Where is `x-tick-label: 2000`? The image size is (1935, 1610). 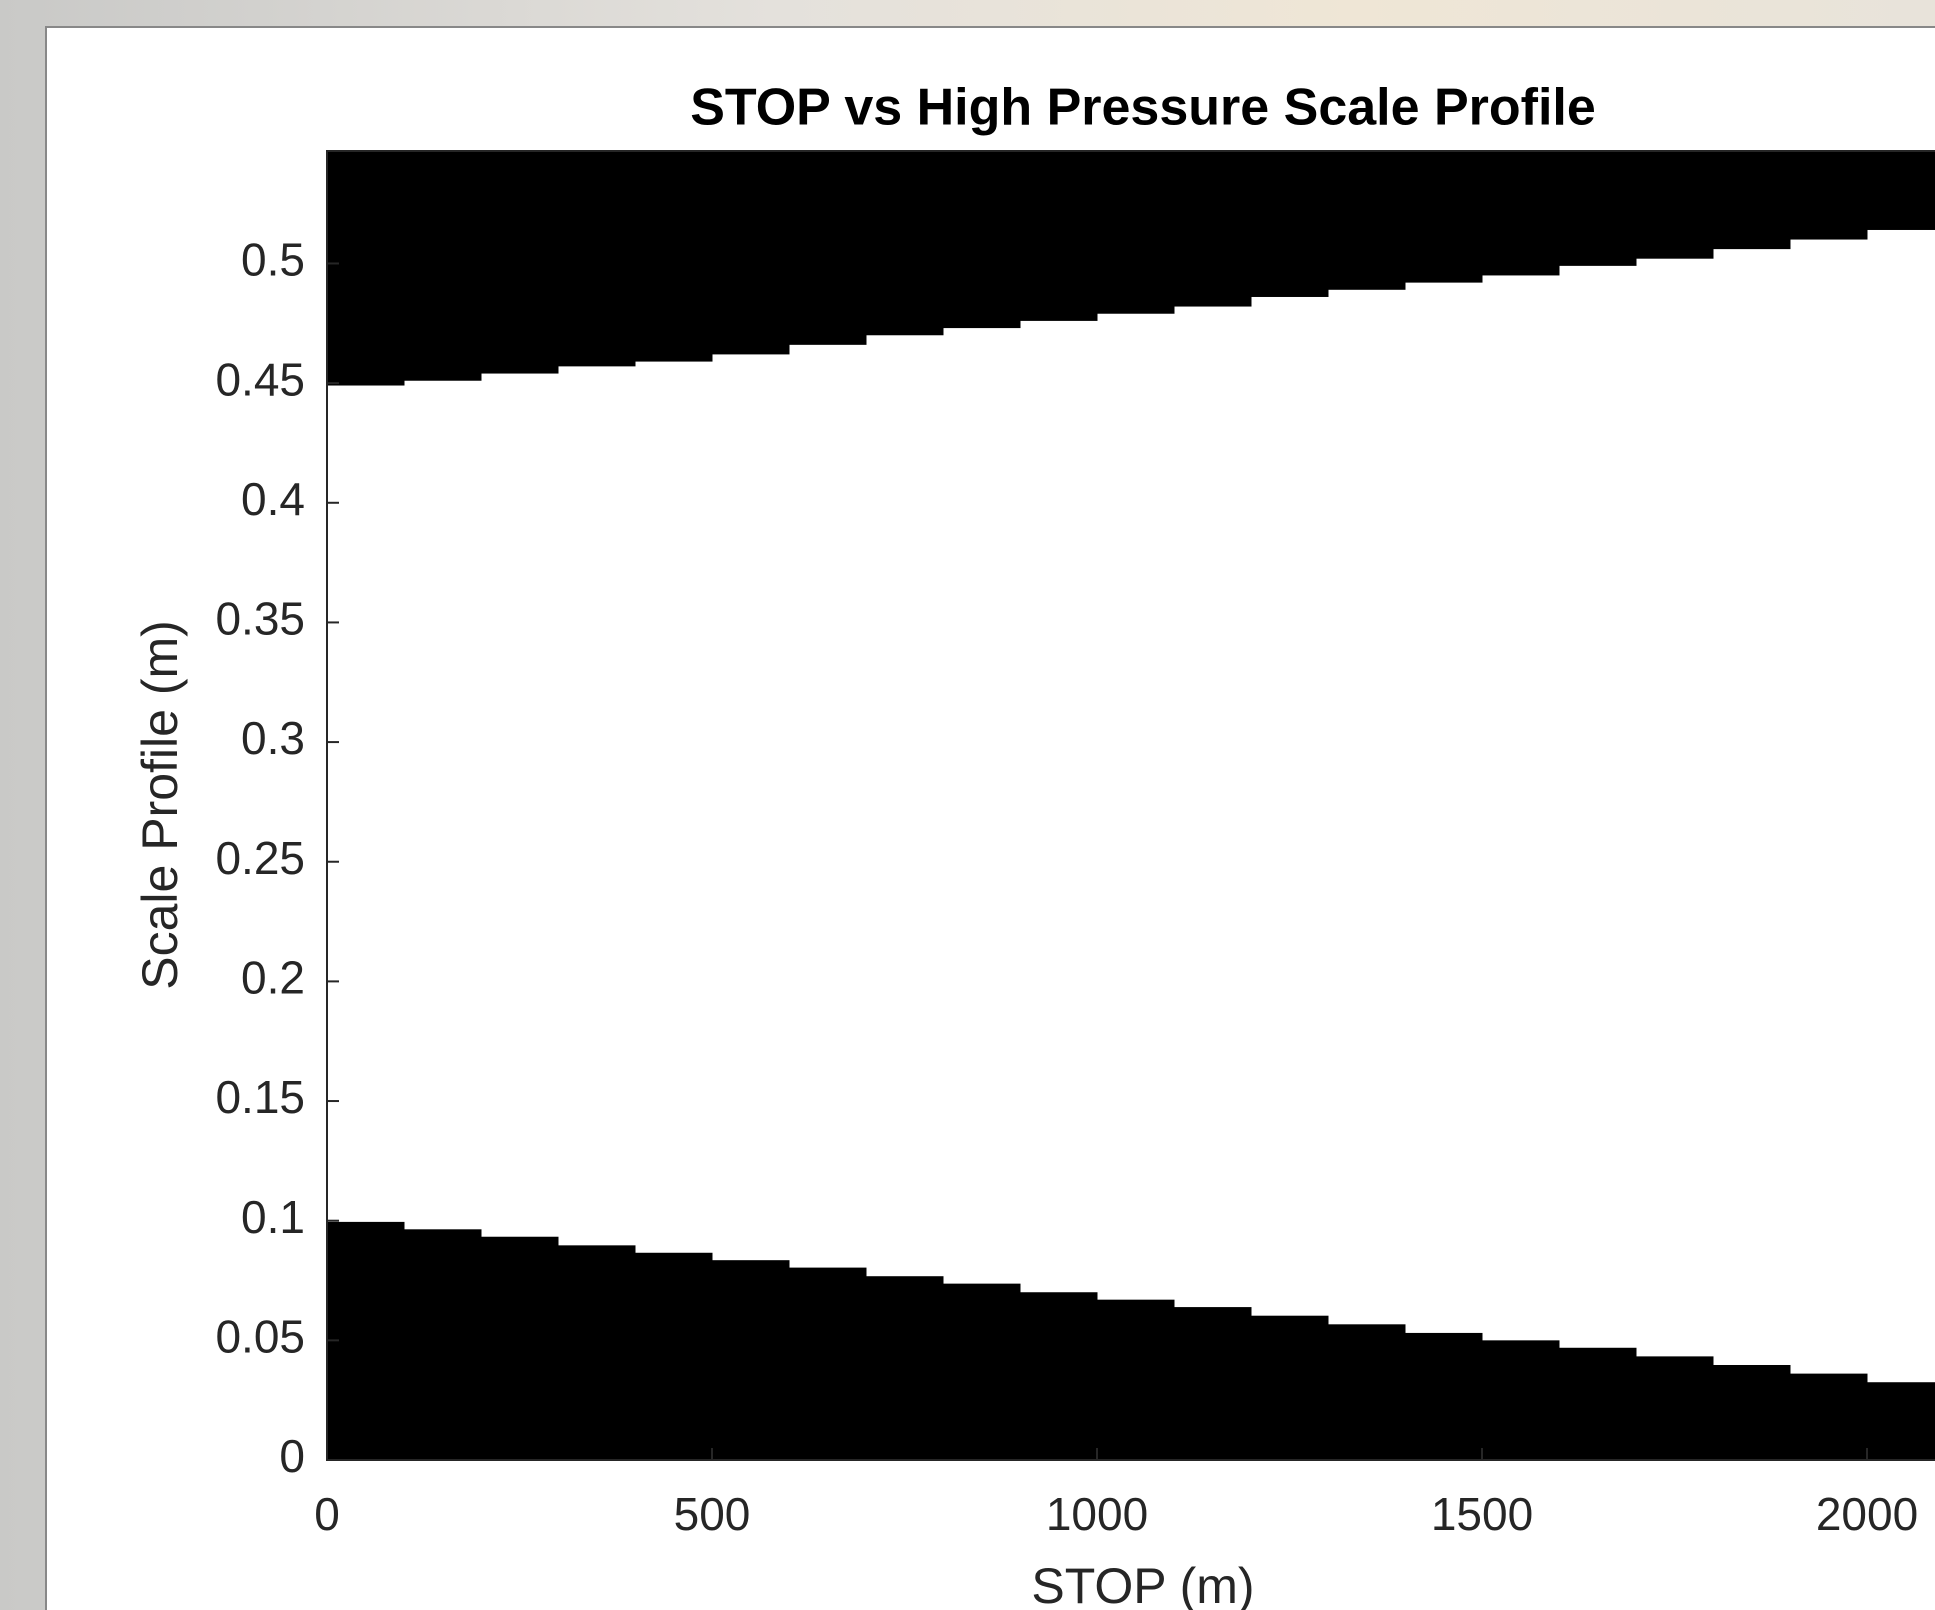 x-tick-label: 2000 is located at coordinates (1867, 1514).